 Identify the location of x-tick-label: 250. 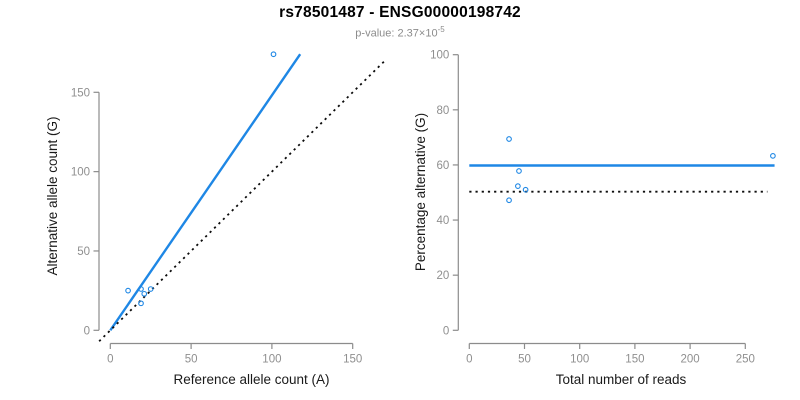
(745, 360).